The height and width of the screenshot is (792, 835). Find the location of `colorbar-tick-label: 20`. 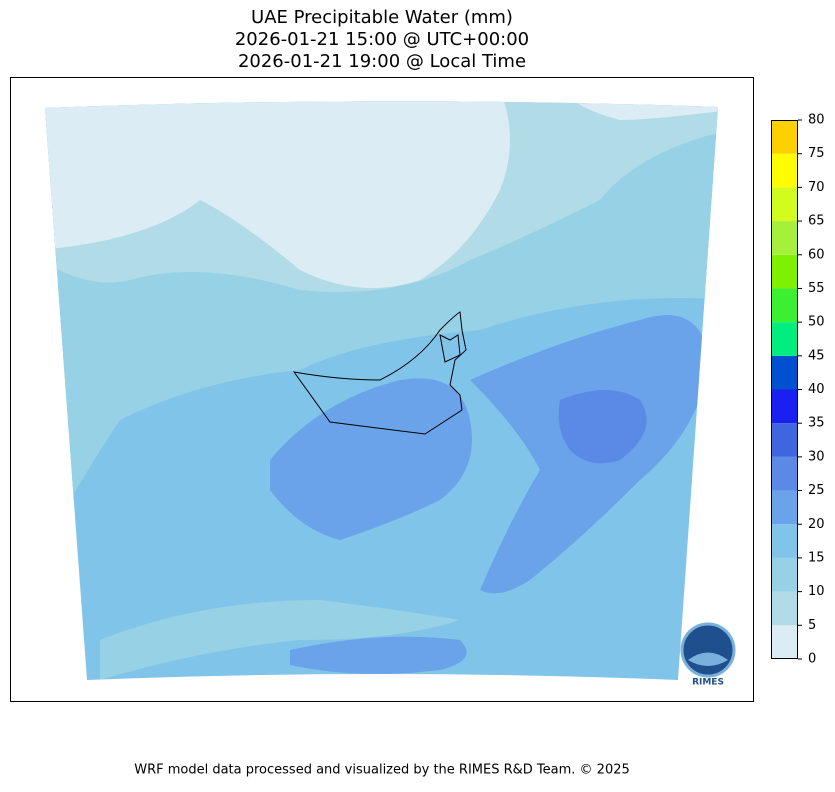

colorbar-tick-label: 20 is located at coordinates (816, 524).